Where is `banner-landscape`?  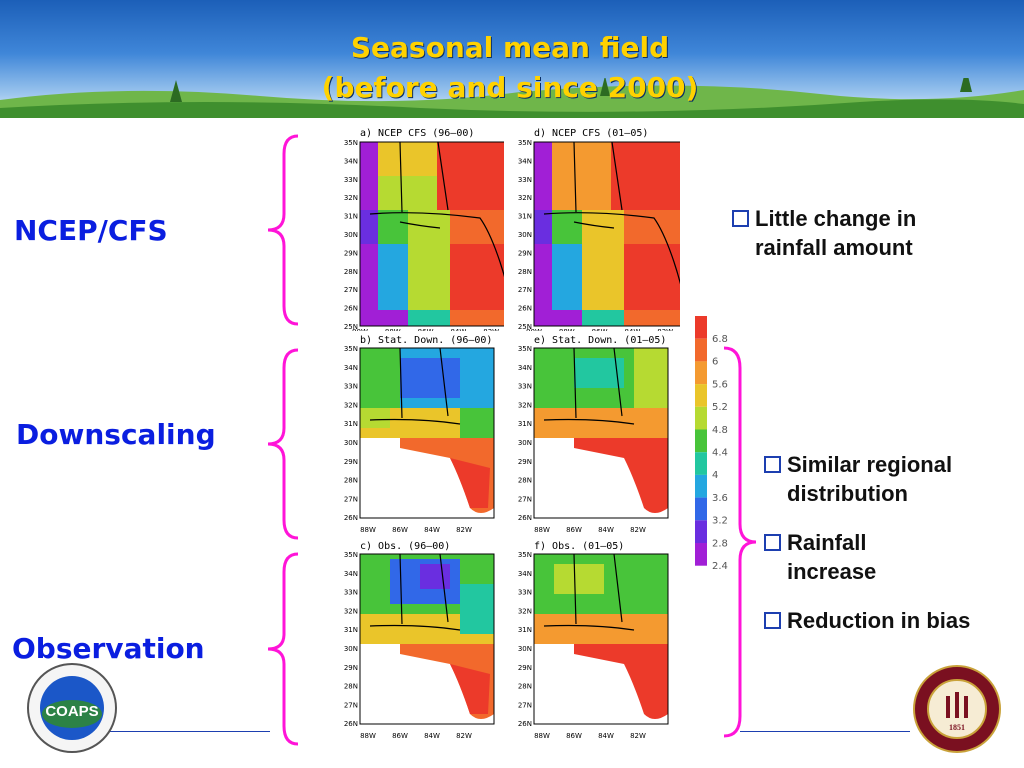
banner-landscape is located at coordinates (512, 98).